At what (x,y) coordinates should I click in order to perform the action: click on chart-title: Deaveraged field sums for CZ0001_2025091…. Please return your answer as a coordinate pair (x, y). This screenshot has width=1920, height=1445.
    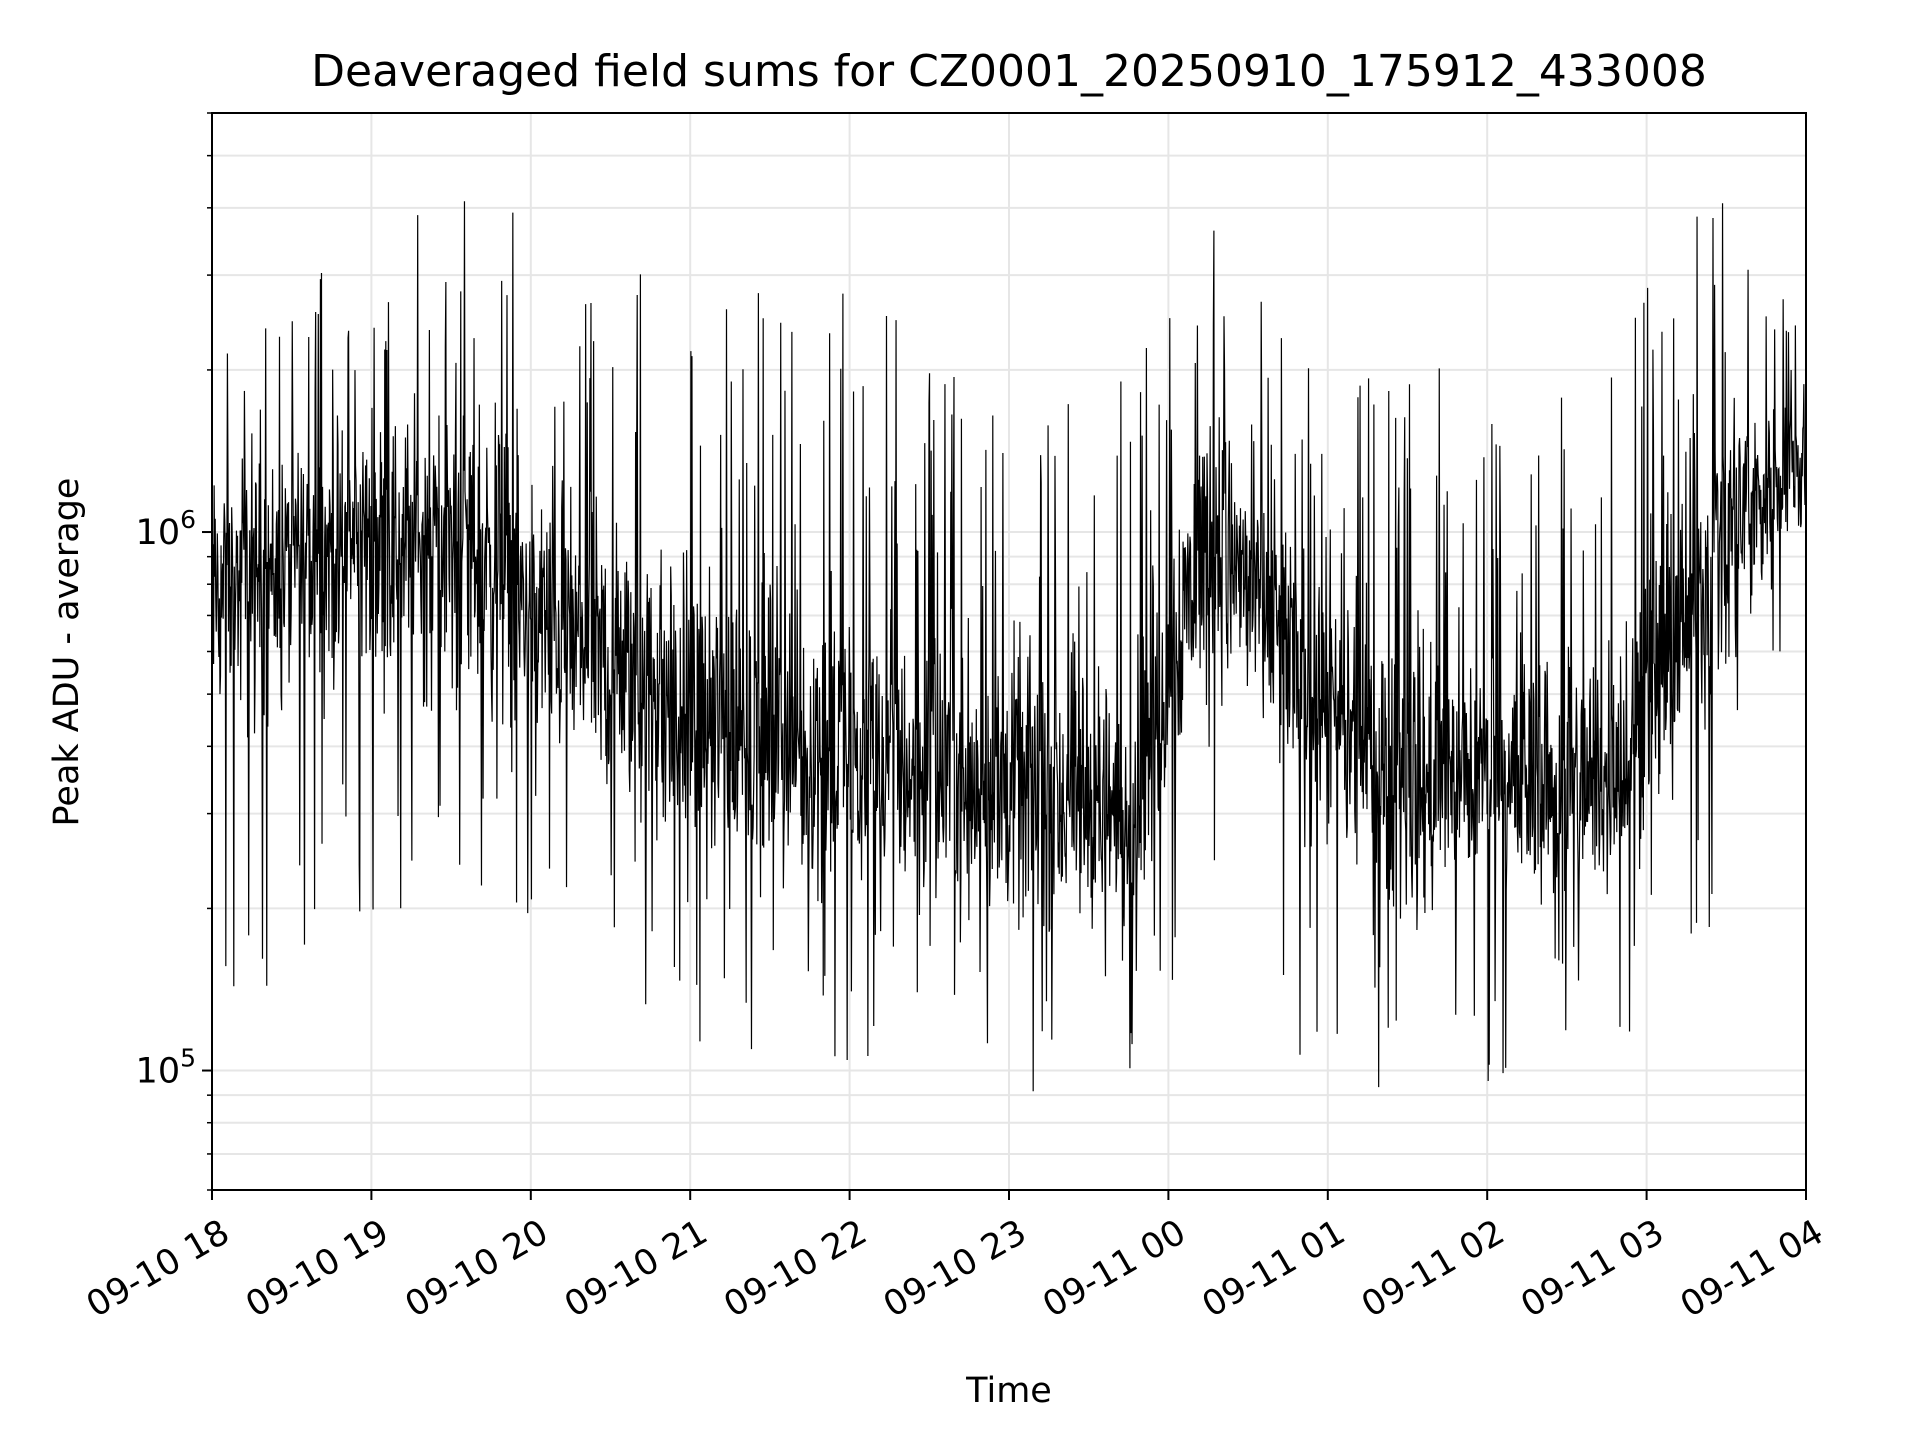
    Looking at the image, I should click on (1009, 71).